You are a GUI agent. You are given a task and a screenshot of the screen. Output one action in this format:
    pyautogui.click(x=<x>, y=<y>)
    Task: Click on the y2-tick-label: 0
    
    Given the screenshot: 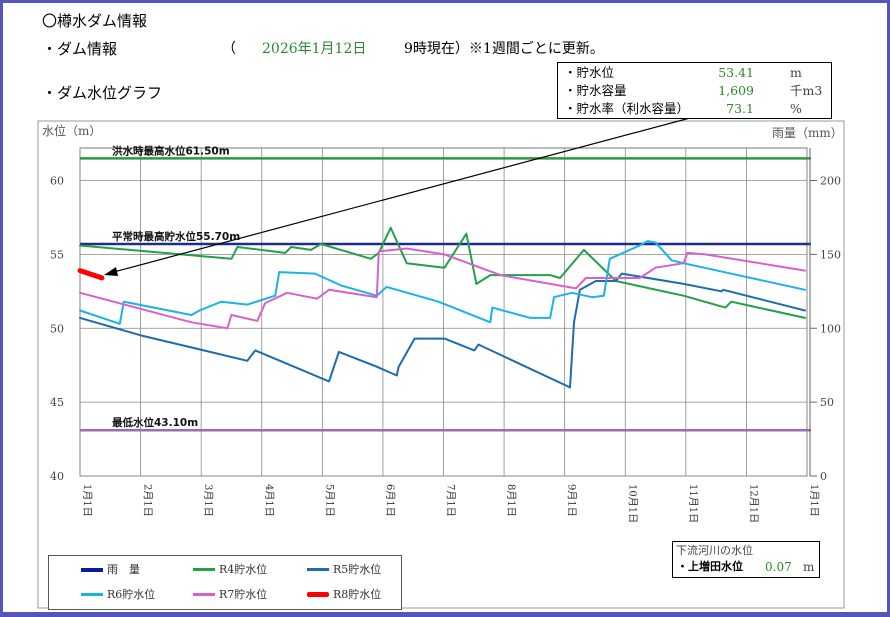 What is the action you would take?
    pyautogui.click(x=823, y=476)
    